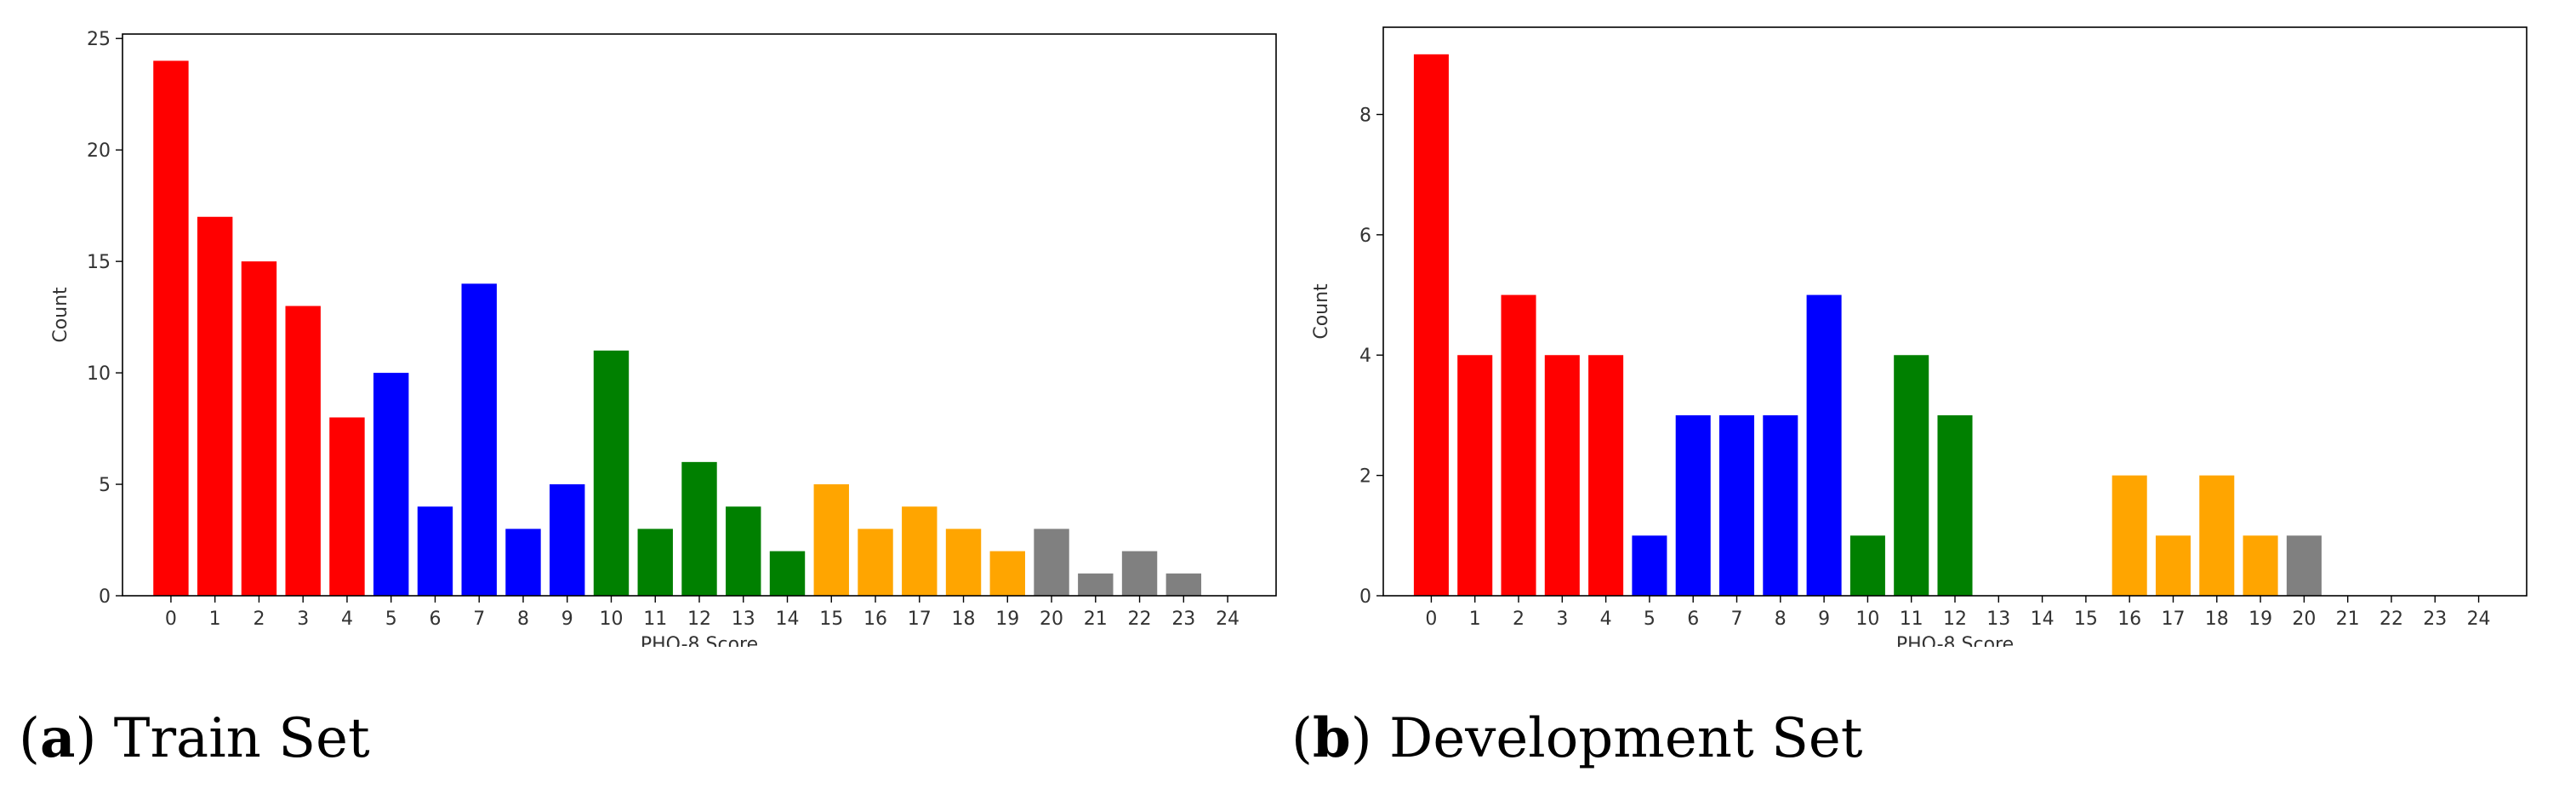 Image resolution: width=2576 pixels, height=800 pixels. What do you see at coordinates (1365, 477) in the screenshot?
I see `y-tick-label-b-2: 2` at bounding box center [1365, 477].